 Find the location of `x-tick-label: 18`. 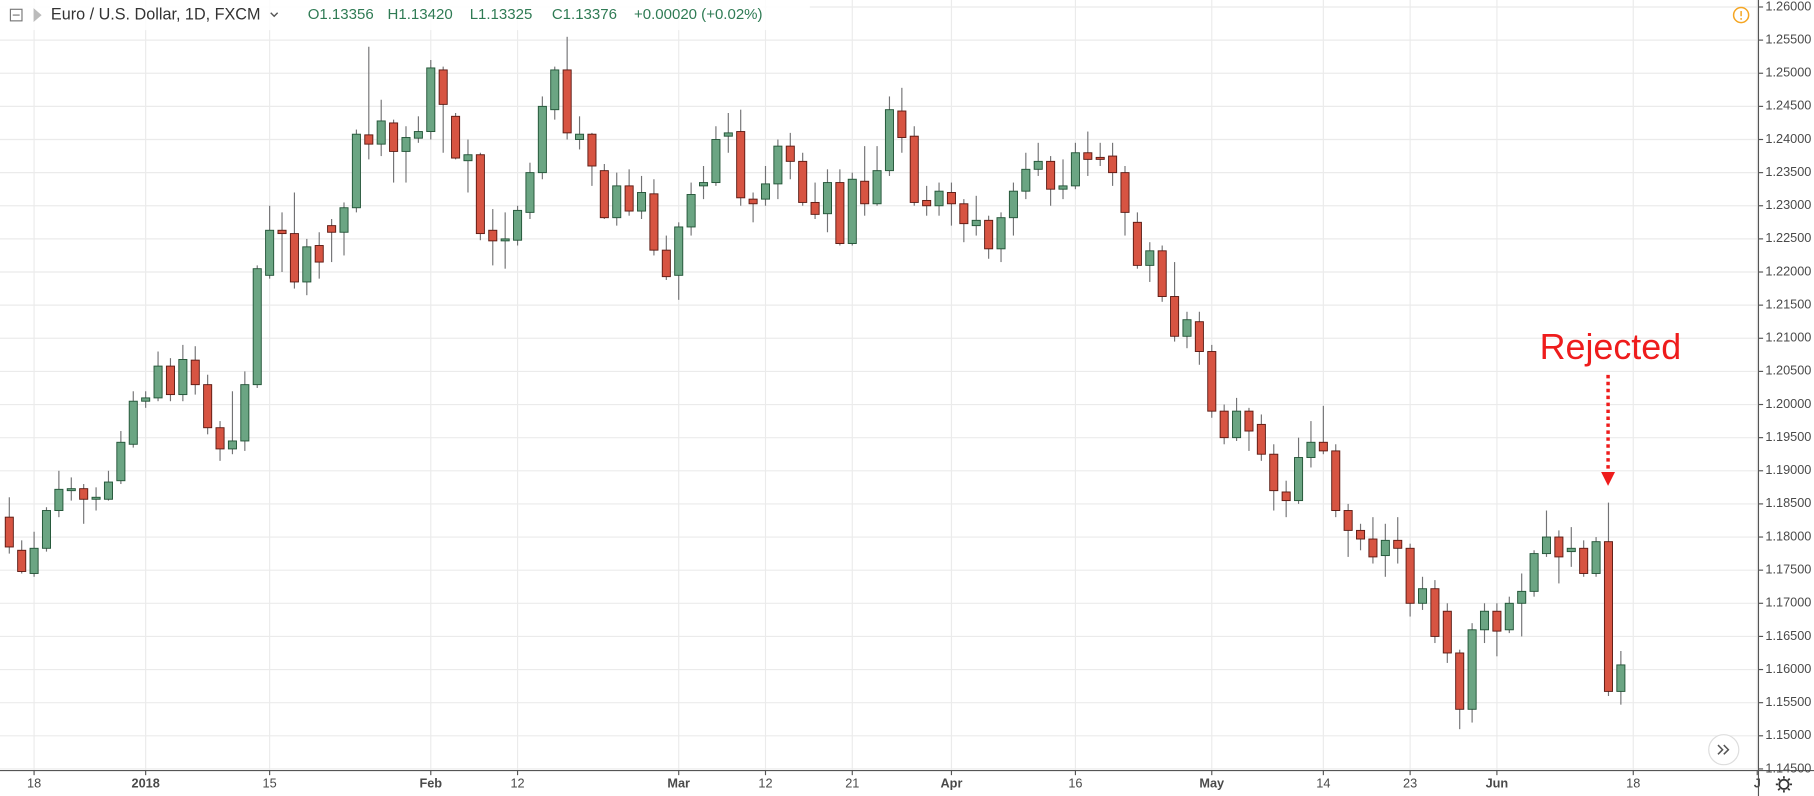

x-tick-label: 18 is located at coordinates (34, 783).